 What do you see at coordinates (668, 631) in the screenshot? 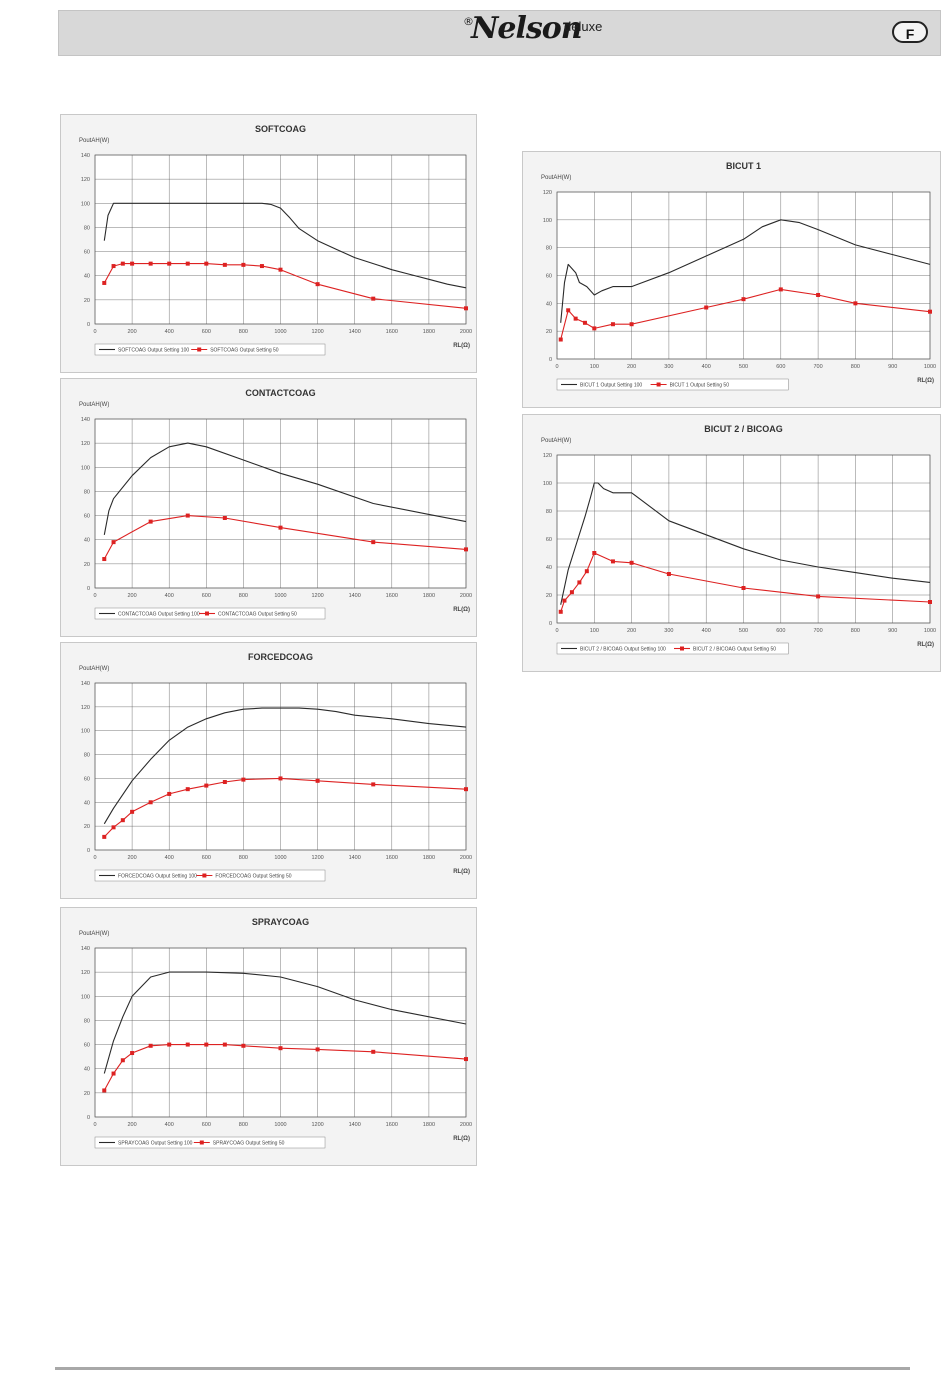
I see `x-tick-label: 300` at bounding box center [668, 631].